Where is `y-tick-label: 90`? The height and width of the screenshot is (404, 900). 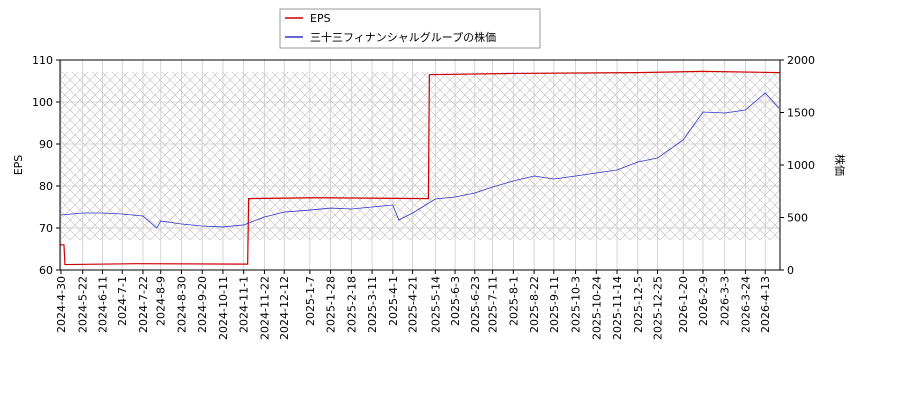 y-tick-label: 90 is located at coordinates (46, 144).